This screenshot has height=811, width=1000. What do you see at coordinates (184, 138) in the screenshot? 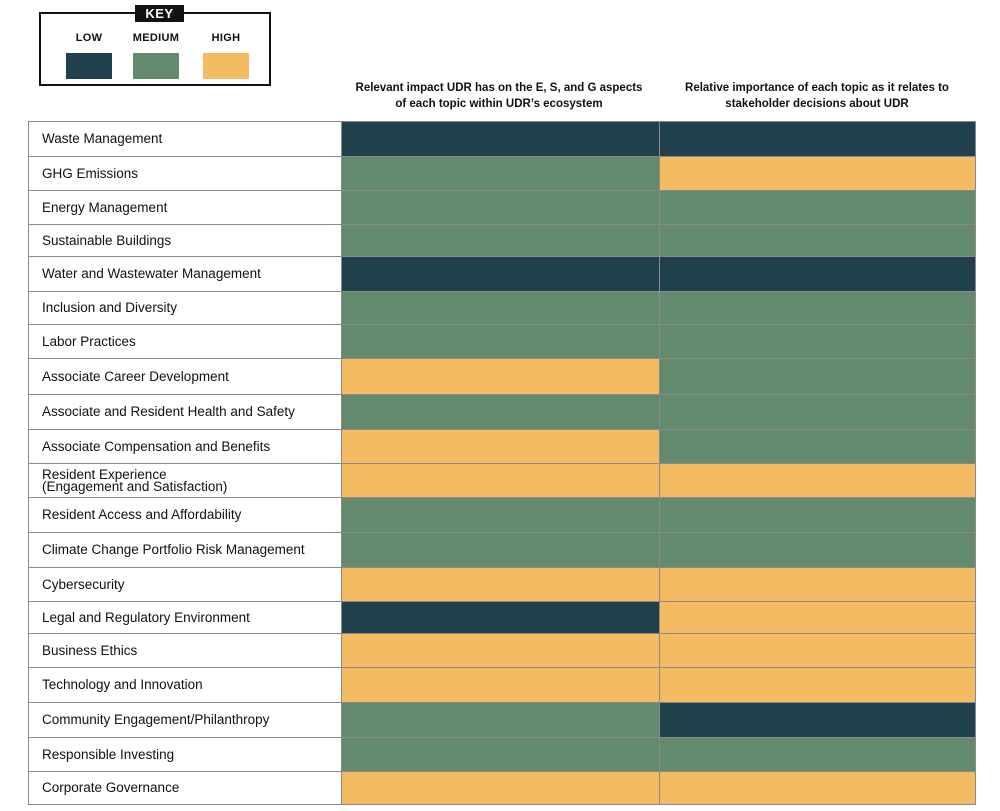
I see `row-label: Waste Management` at bounding box center [184, 138].